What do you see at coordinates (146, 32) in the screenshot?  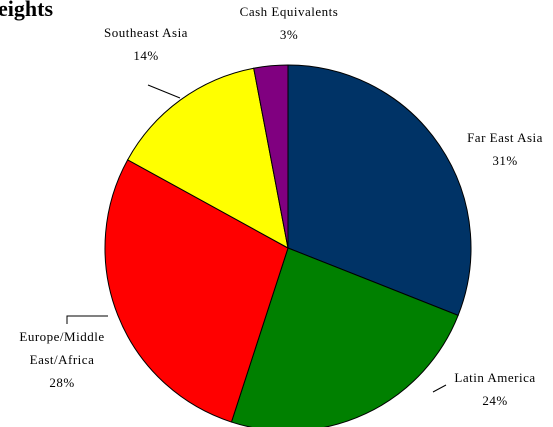 I see `category-label: Southeast Asia` at bounding box center [146, 32].